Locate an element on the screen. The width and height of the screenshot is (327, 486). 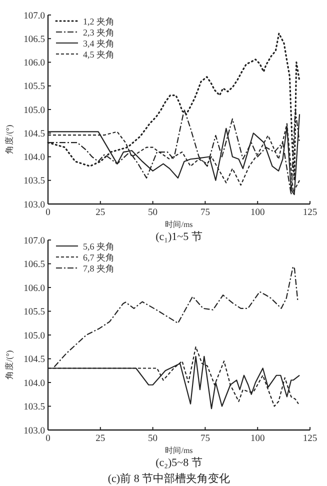
legend-label: 7,8 夹角 is located at coordinates (98, 269).